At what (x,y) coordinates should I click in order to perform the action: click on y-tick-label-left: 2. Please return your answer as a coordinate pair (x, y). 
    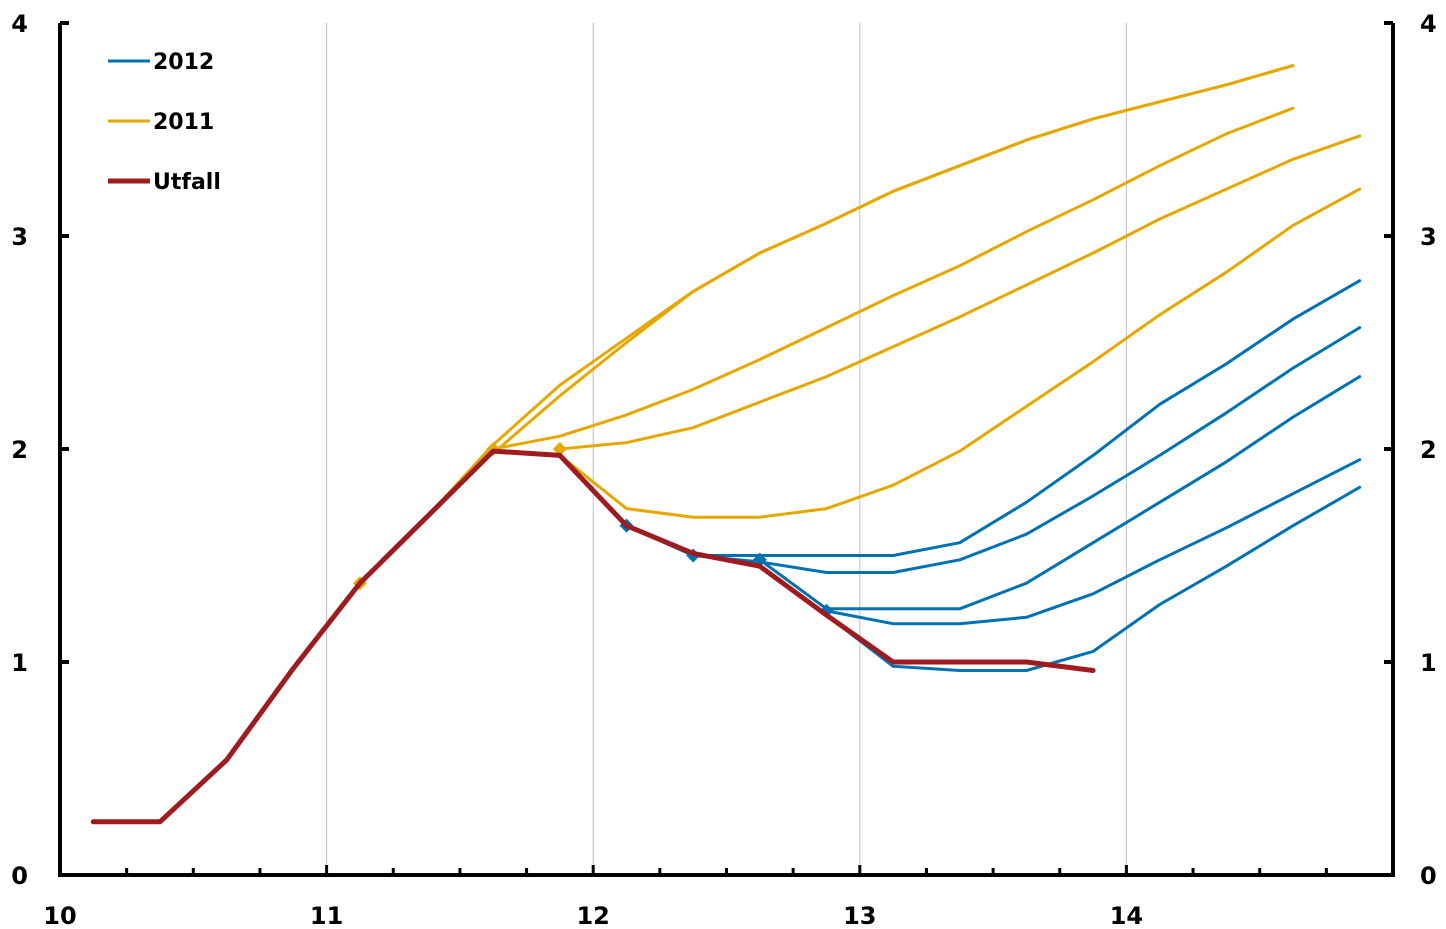
    Looking at the image, I should click on (19, 450).